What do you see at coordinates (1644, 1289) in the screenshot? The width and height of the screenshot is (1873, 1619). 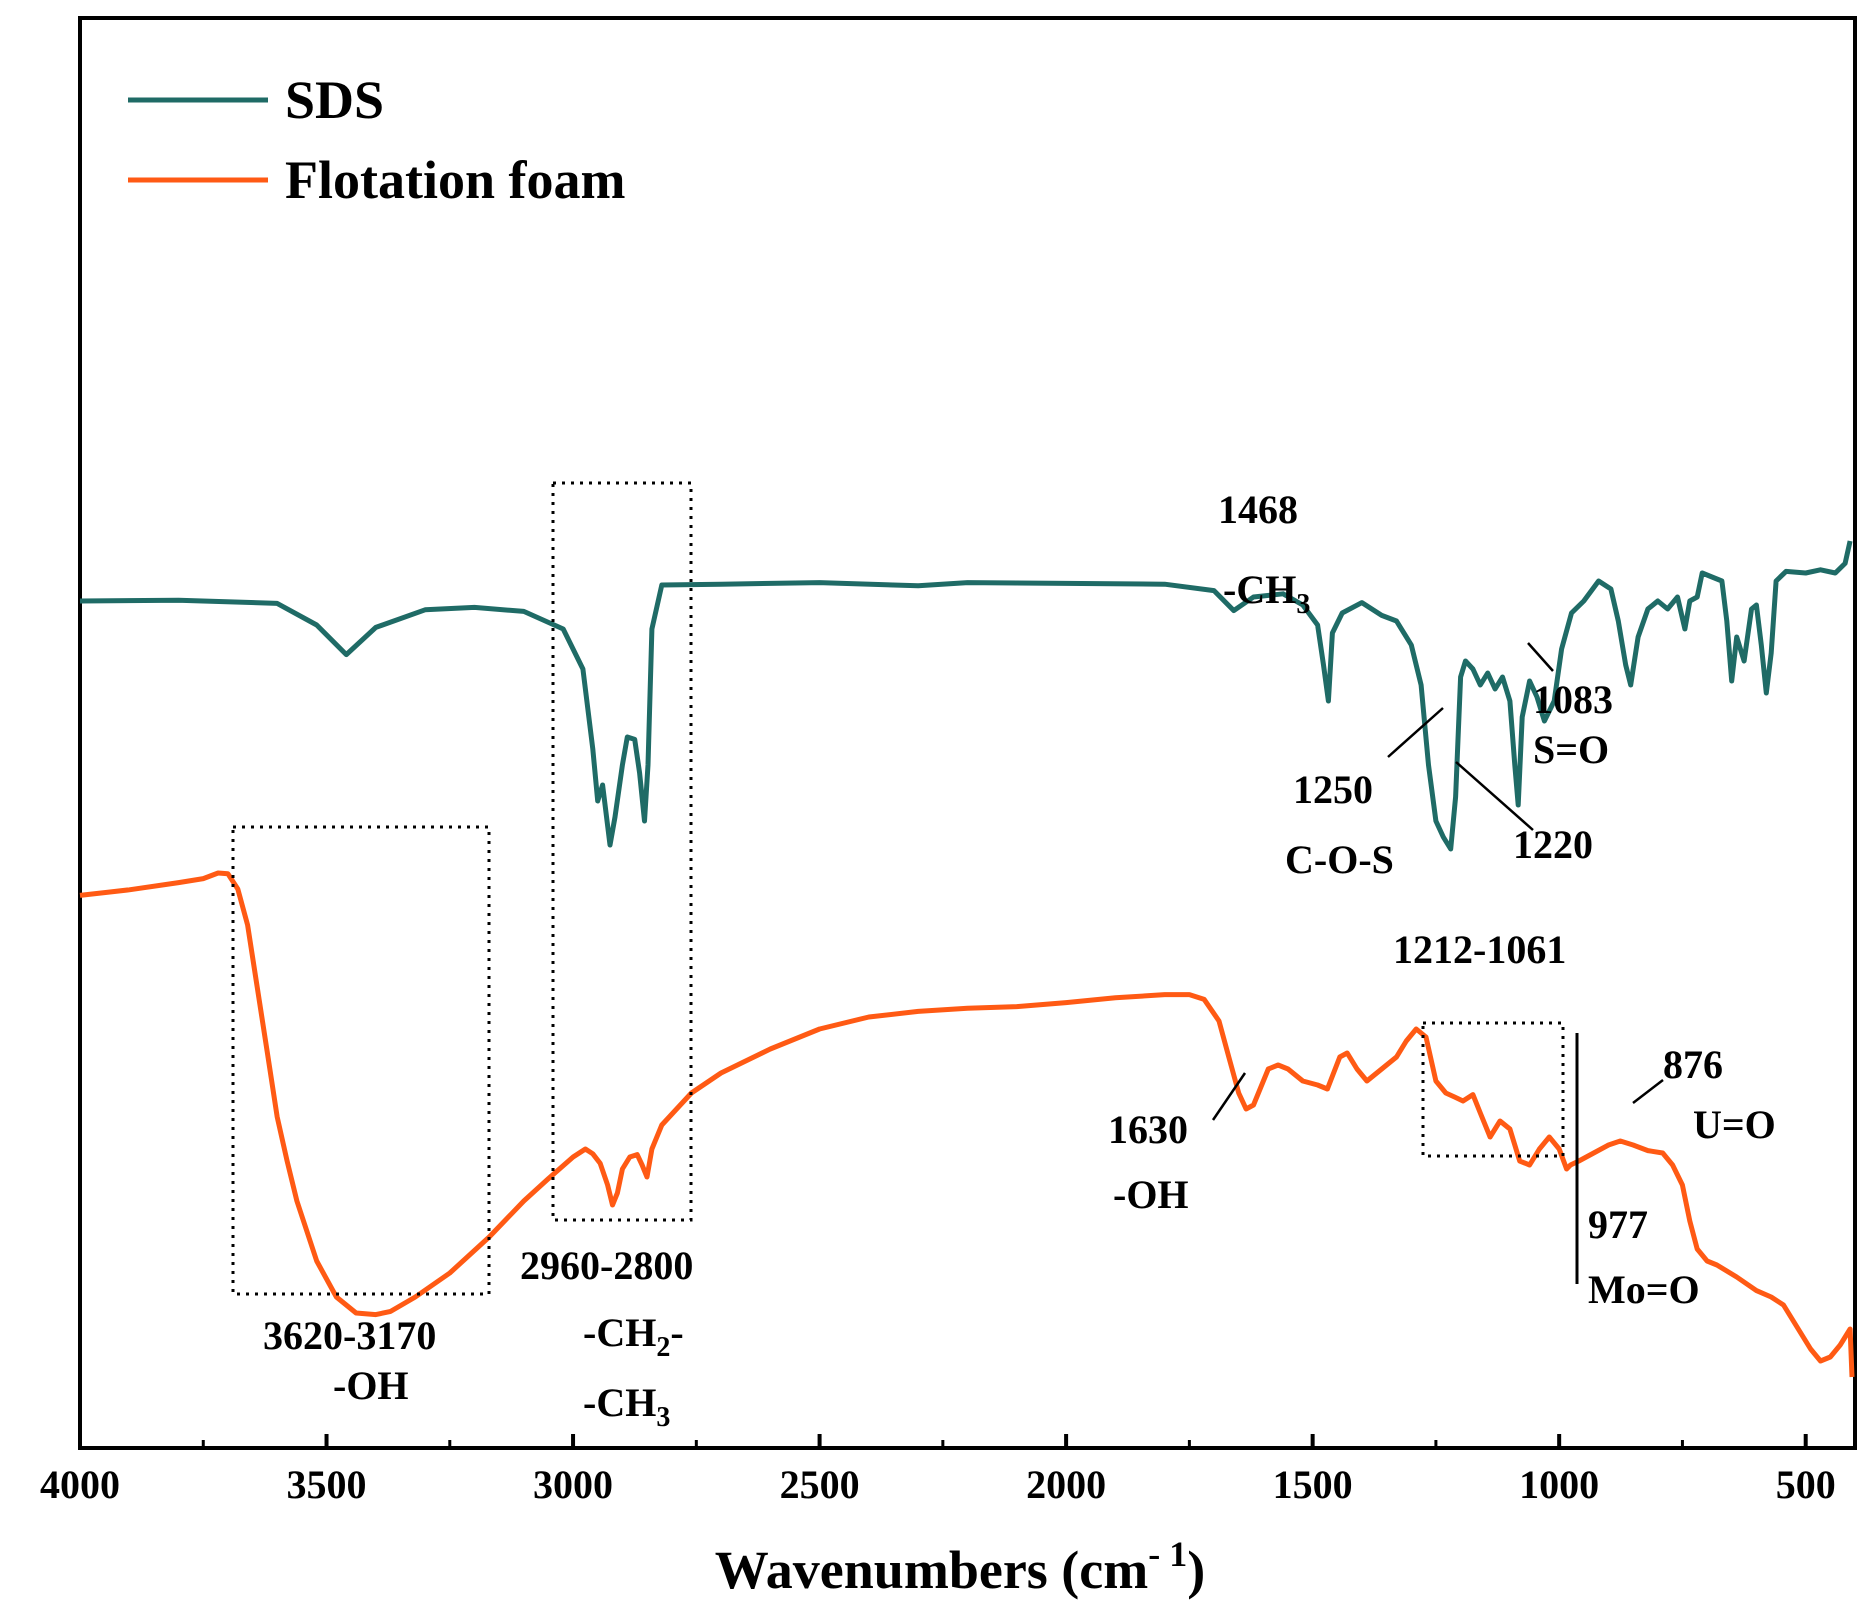 I see `annotation-977-group: Mo=O` at bounding box center [1644, 1289].